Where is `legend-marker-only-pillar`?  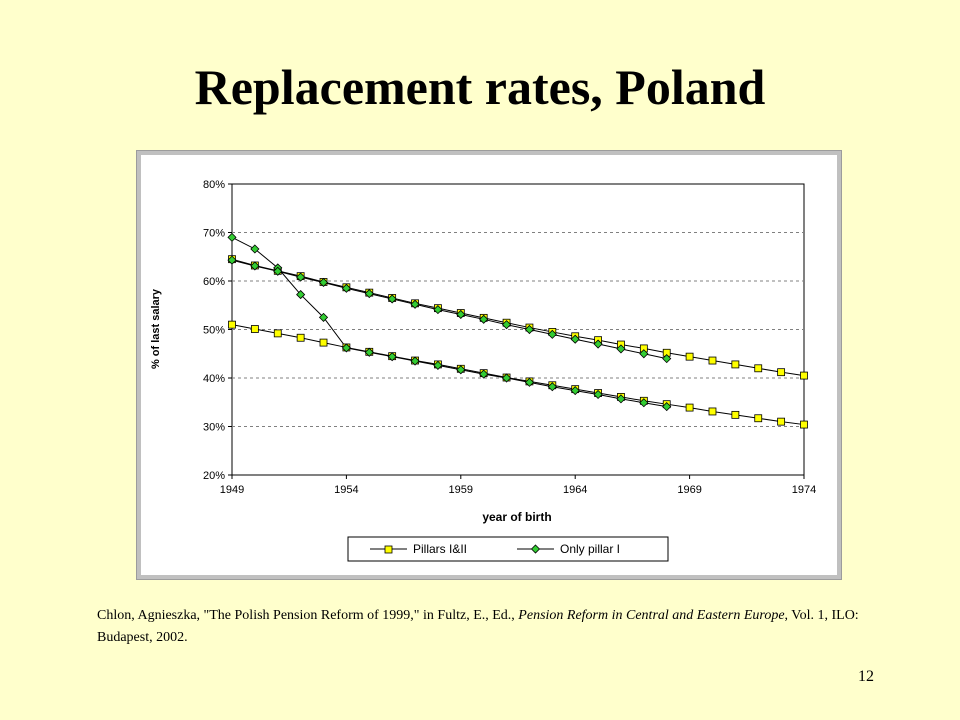
legend-marker-only-pillar is located at coordinates (535, 549).